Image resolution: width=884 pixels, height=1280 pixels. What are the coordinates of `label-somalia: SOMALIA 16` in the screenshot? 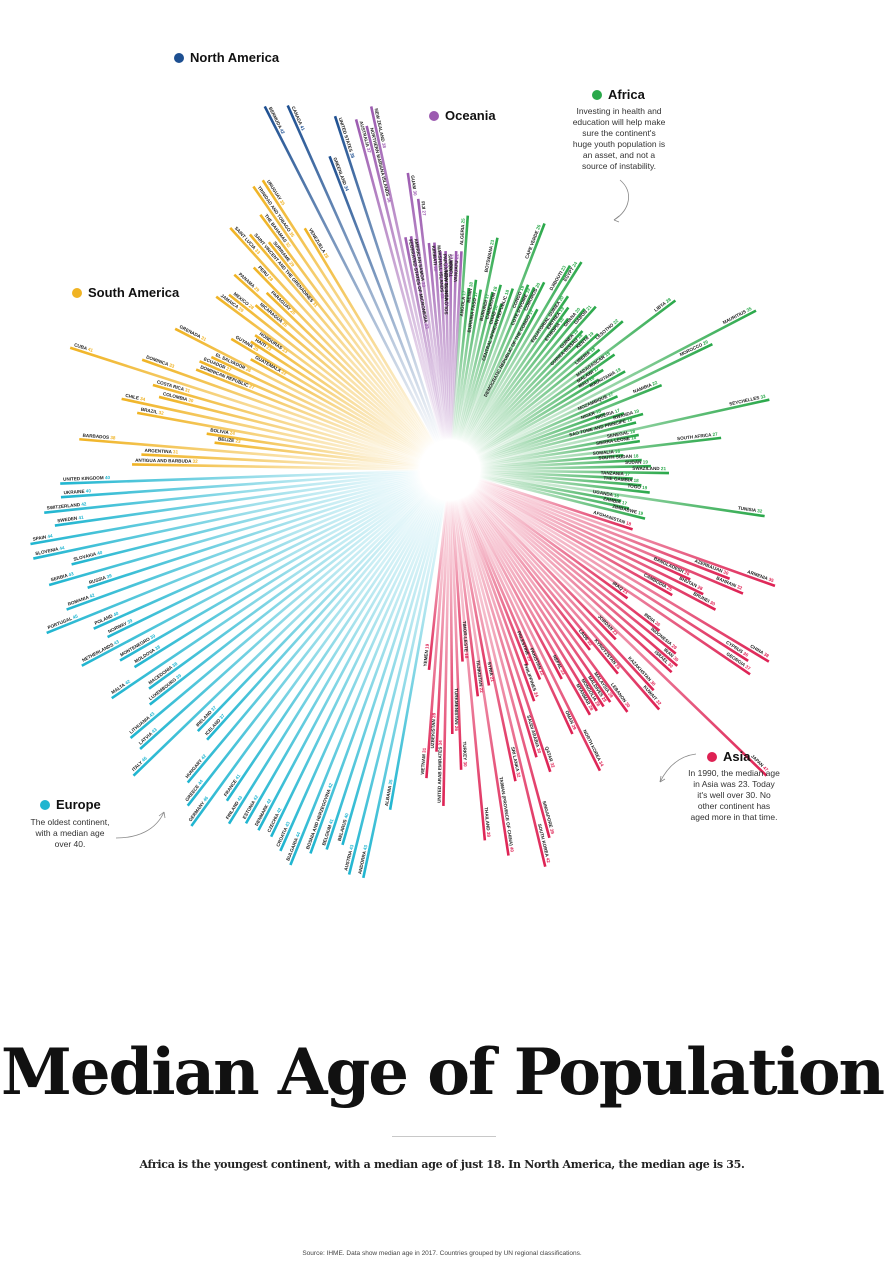 It's located at (607, 452).